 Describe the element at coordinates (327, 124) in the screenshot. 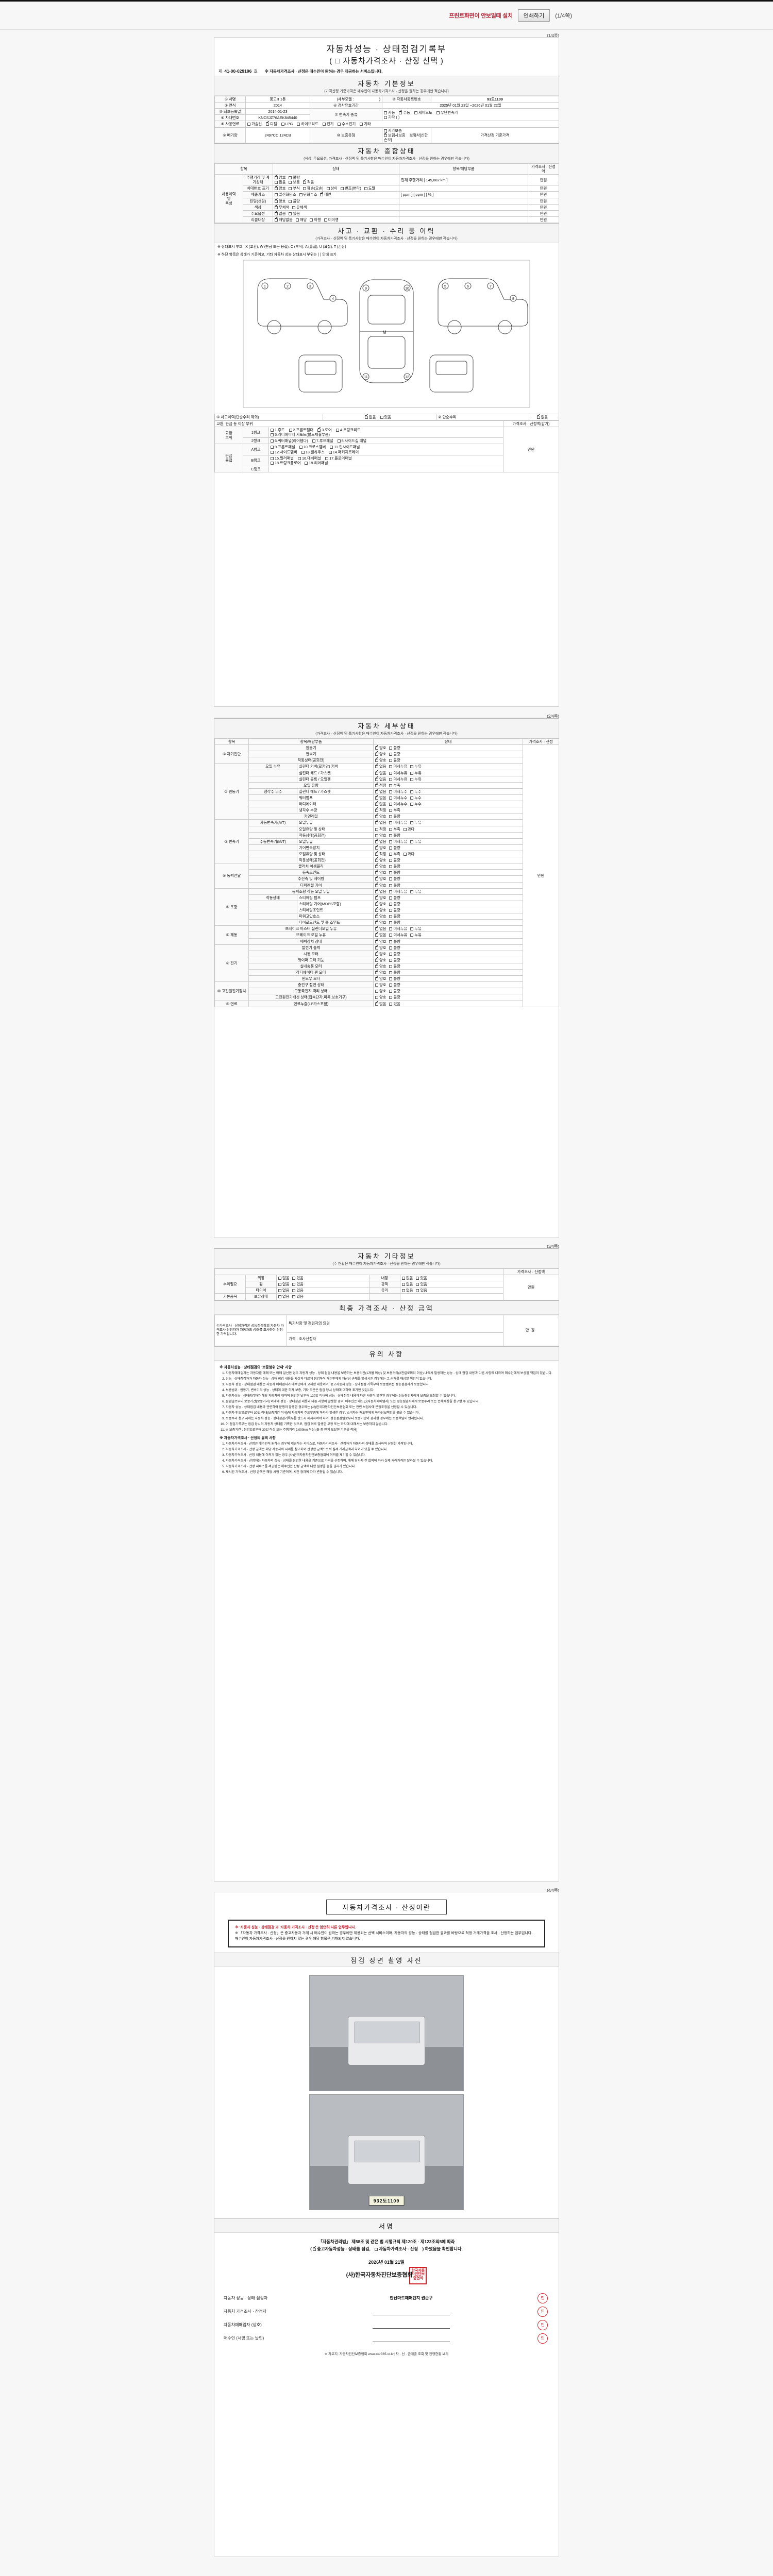

I see `checkbox-fuel-electric: 전기` at that location.